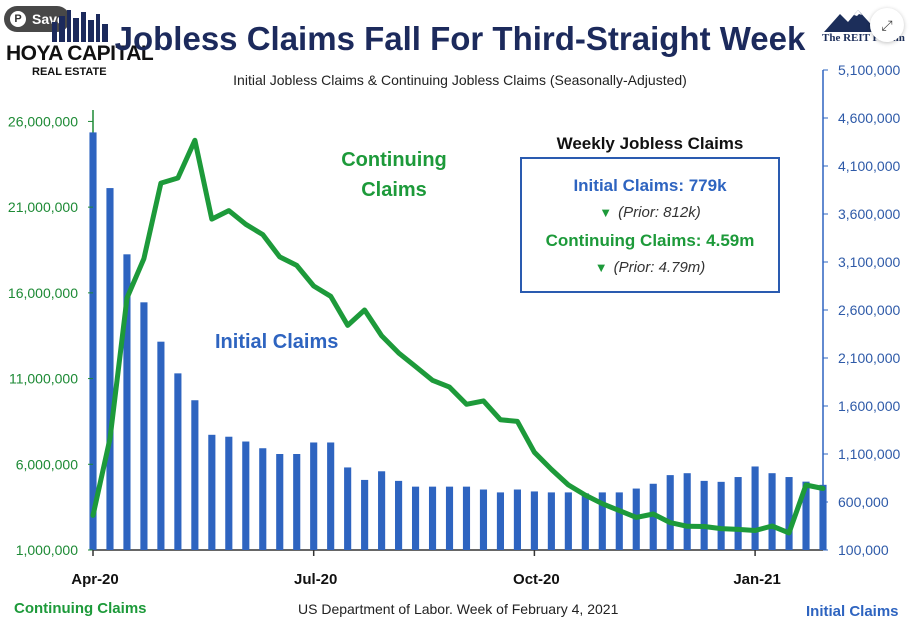  Describe the element at coordinates (394, 175) in the screenshot. I see `continuing-claims-annotation: Continuing Claims` at that location.